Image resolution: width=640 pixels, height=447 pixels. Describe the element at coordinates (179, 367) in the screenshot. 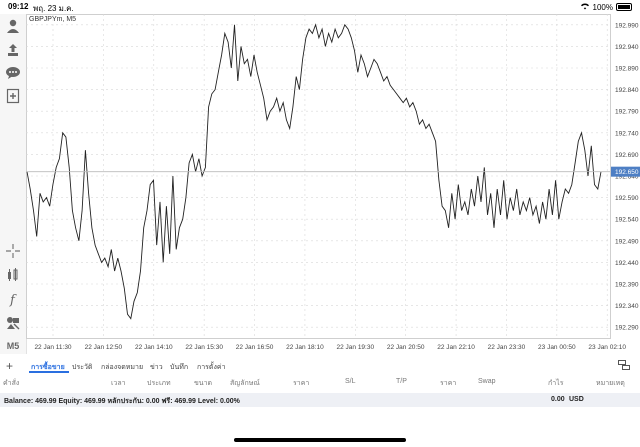

I see `tab-journal: บันทึก` at that location.